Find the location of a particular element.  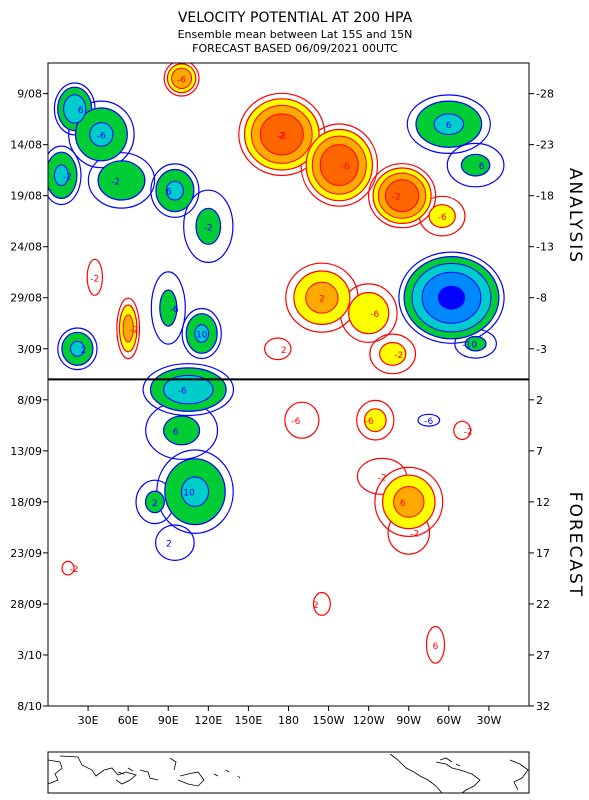

contour-neg-3.5-feature-6 is located at coordinates (168, 308).